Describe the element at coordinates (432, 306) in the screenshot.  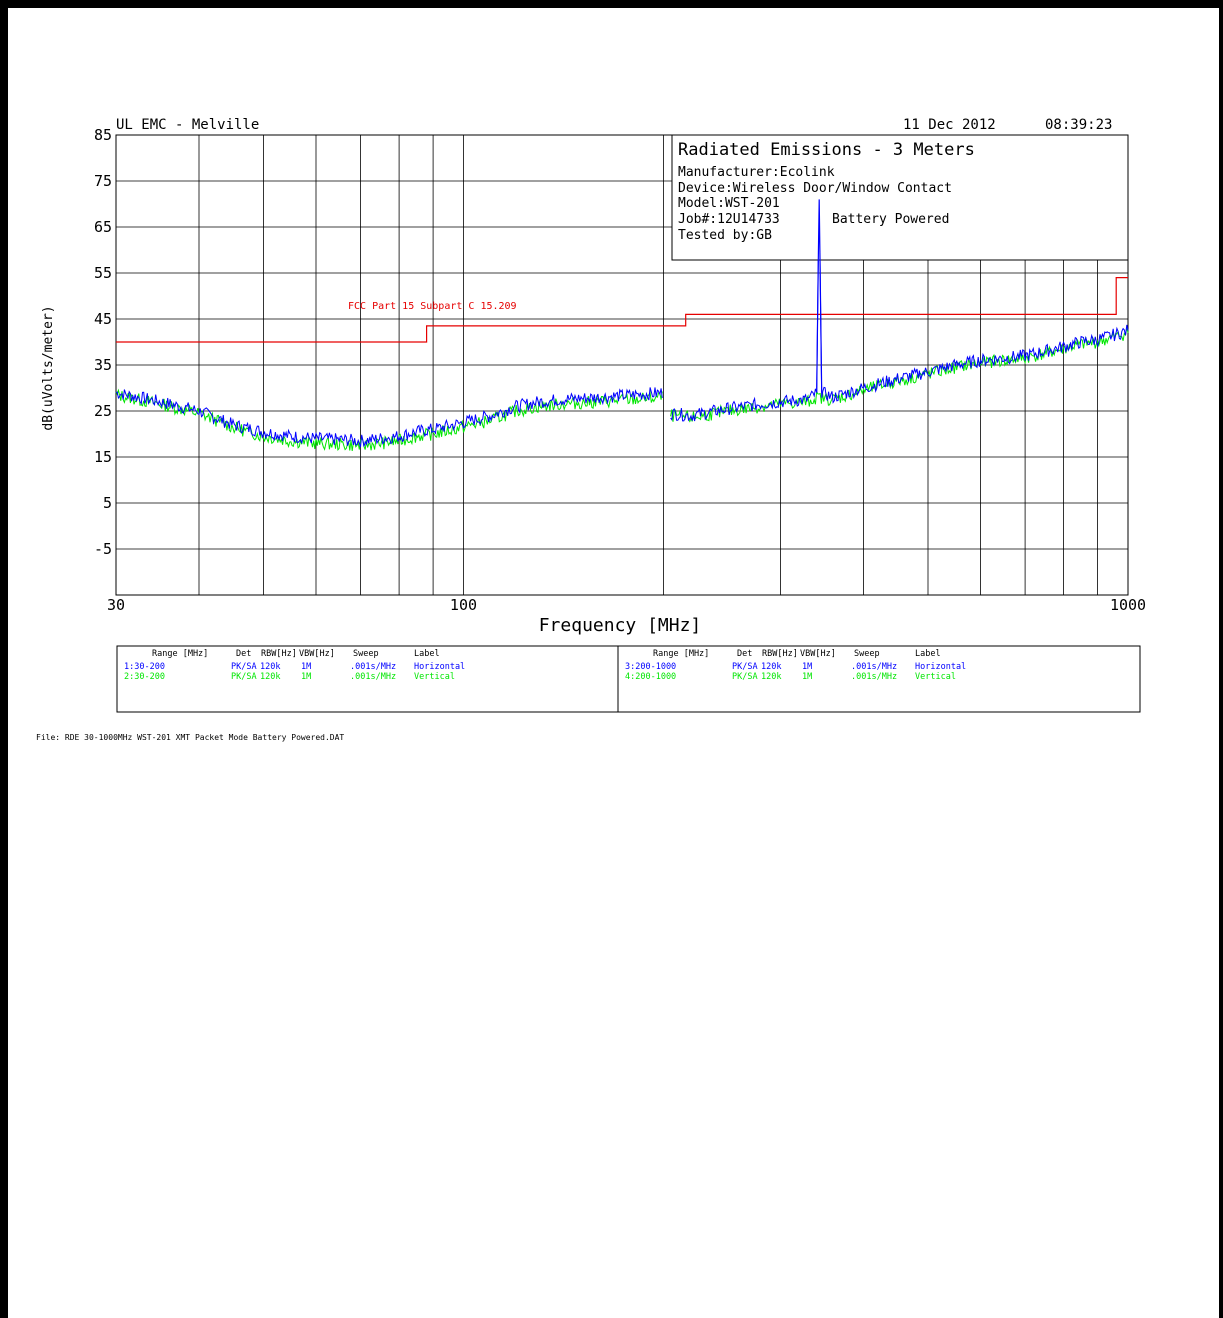
I see `limit-line-label: FCC Part 15 Subpart C 15.209` at that location.